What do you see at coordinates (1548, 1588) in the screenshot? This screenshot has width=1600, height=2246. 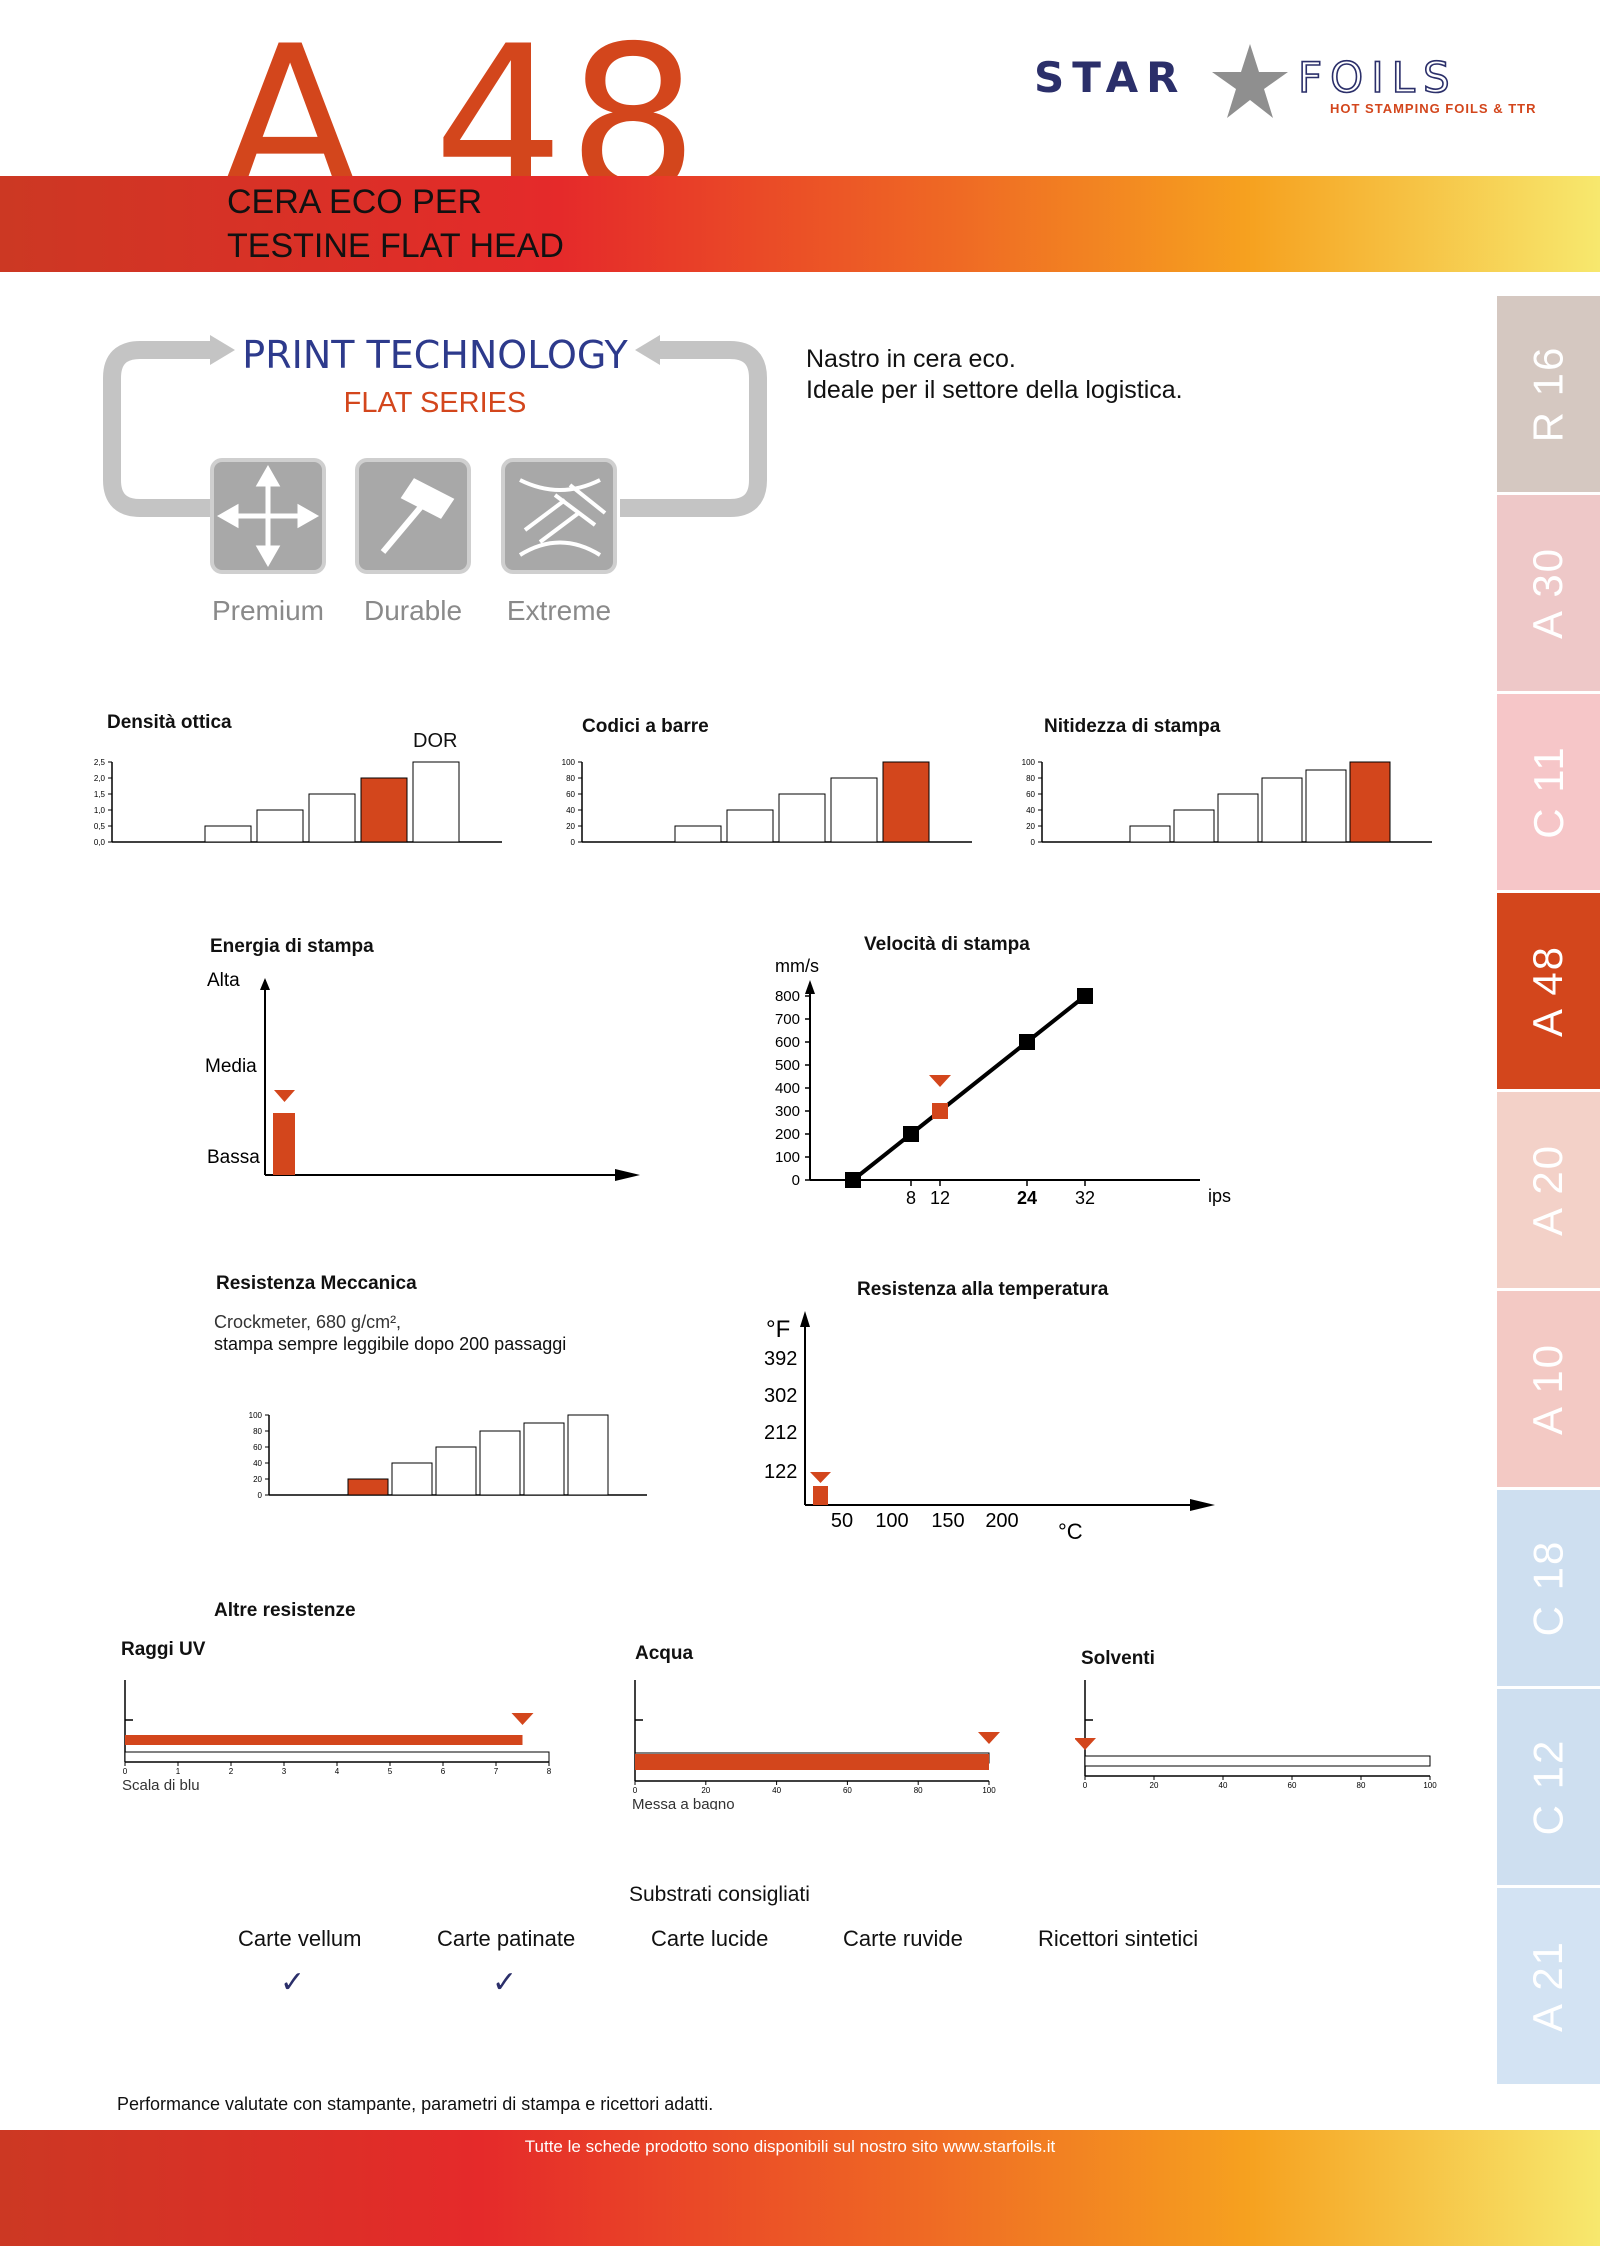 I see `sidebar-tab-c-18: C 18` at bounding box center [1548, 1588].